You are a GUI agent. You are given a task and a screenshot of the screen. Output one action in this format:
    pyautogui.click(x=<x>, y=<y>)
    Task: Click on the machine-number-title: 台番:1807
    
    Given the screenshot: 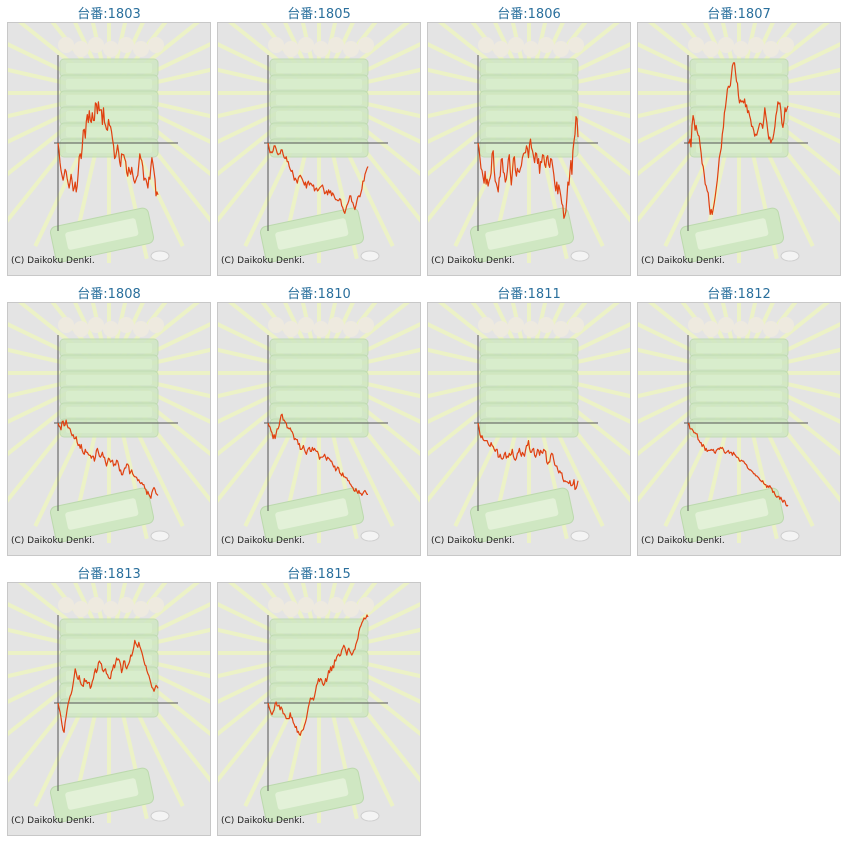 What is the action you would take?
    pyautogui.click(x=739, y=14)
    